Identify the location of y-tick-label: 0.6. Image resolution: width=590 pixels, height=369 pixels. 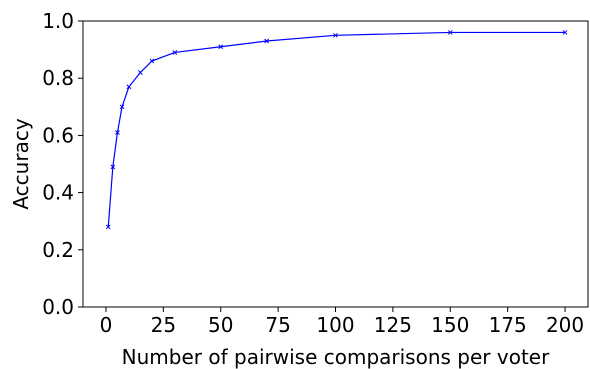
(58, 135).